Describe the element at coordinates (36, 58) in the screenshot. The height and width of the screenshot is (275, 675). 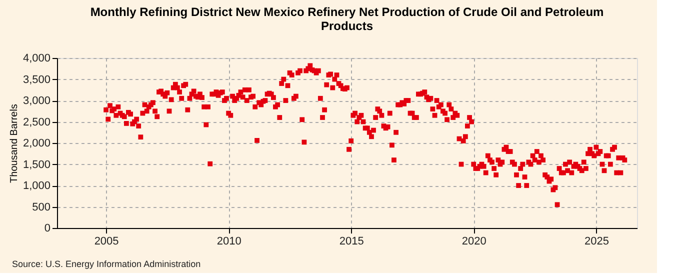
I see `y-tick-label: 4,000` at that location.